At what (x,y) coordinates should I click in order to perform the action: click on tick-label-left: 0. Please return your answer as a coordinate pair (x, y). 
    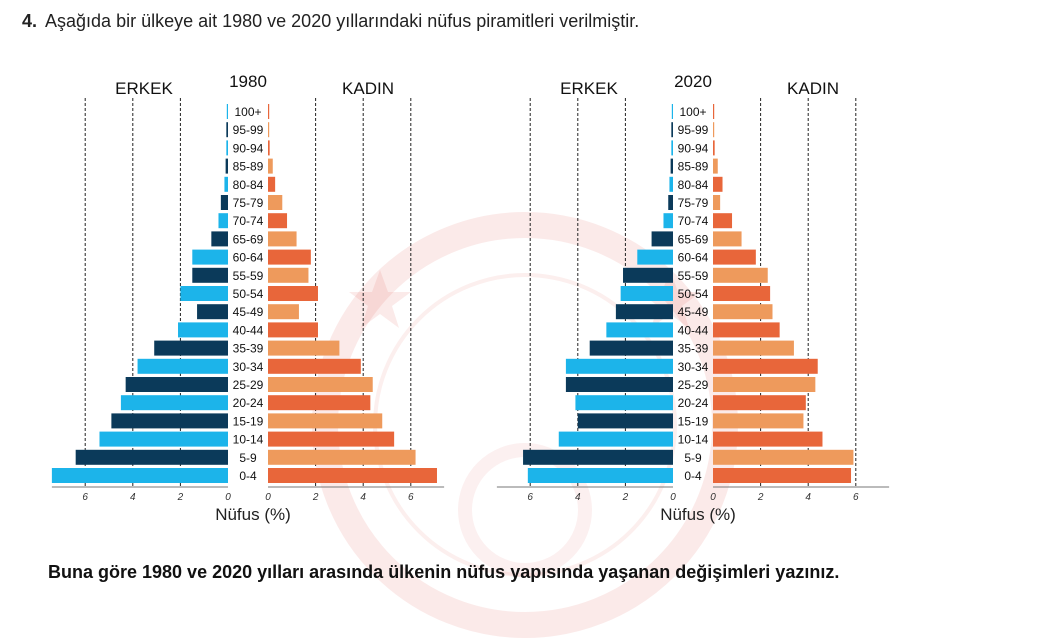
    Looking at the image, I should click on (673, 497).